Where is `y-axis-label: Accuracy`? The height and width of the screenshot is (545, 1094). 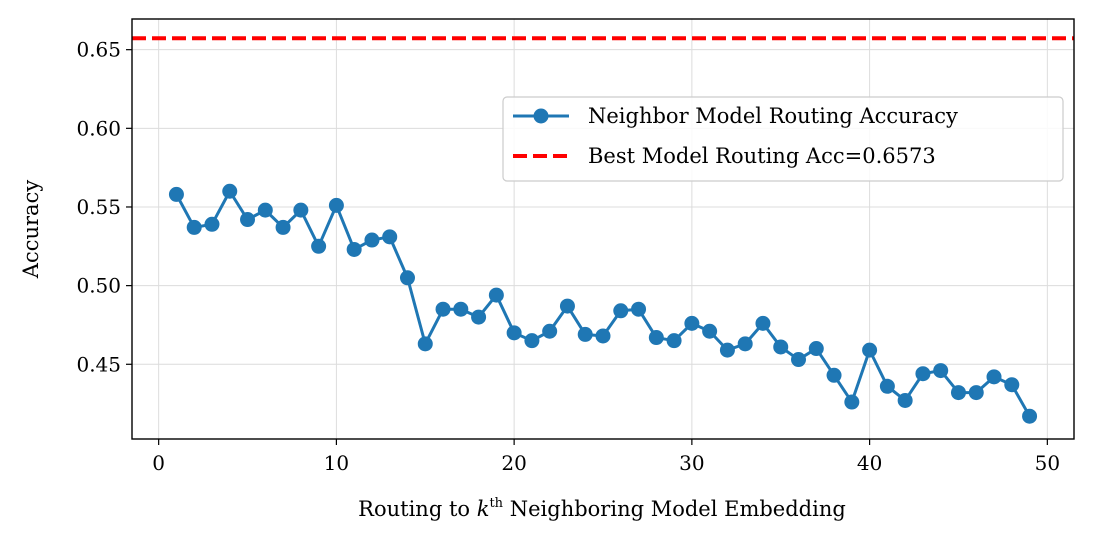
y-axis-label: Accuracy is located at coordinates (31, 230).